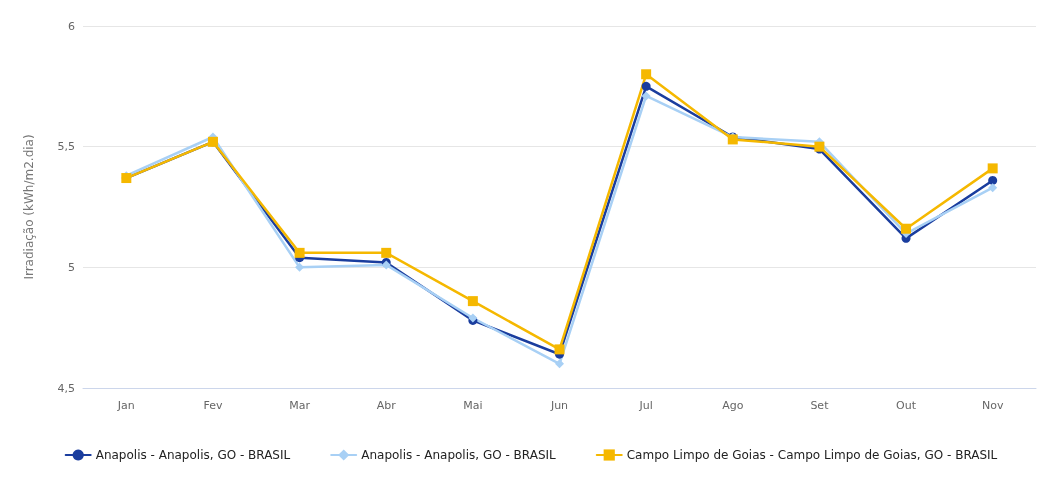  Describe the element at coordinates (559, 405) in the screenshot. I see `x-tick-label: Jun` at that location.